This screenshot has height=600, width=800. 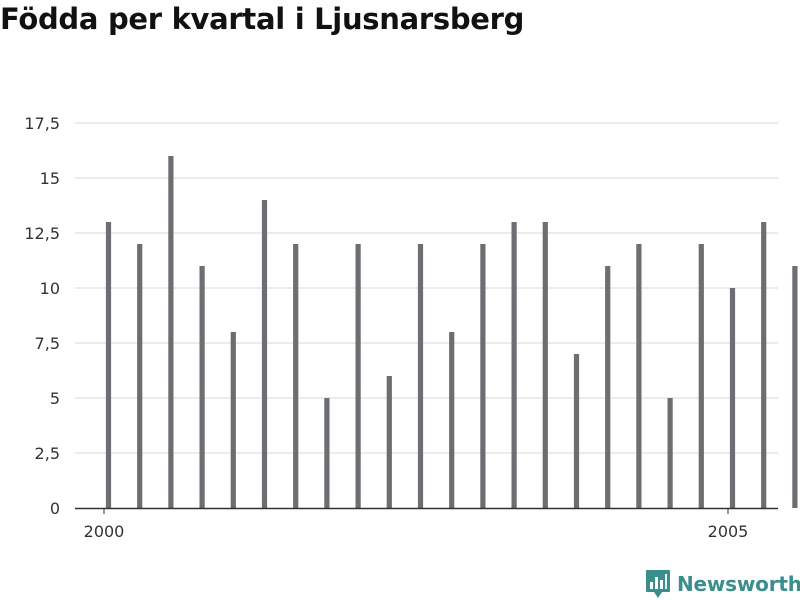 I want to click on y-tick-label: 17,5, so click(x=42, y=123).